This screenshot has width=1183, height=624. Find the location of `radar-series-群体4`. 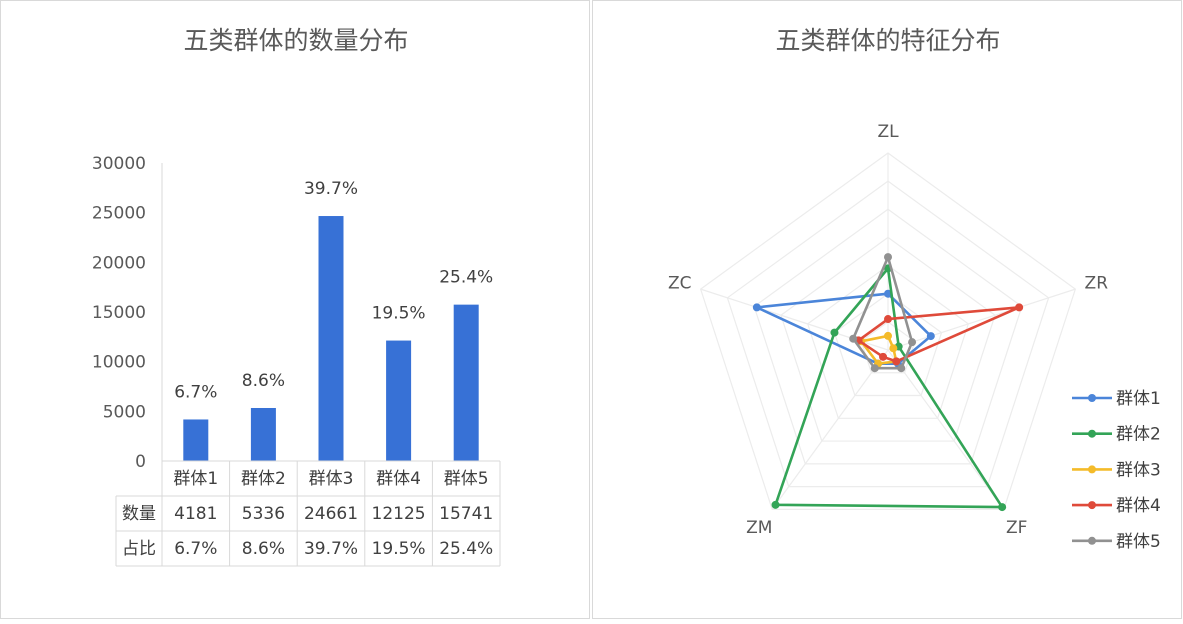

radar-series-群体4 is located at coordinates (939, 334).